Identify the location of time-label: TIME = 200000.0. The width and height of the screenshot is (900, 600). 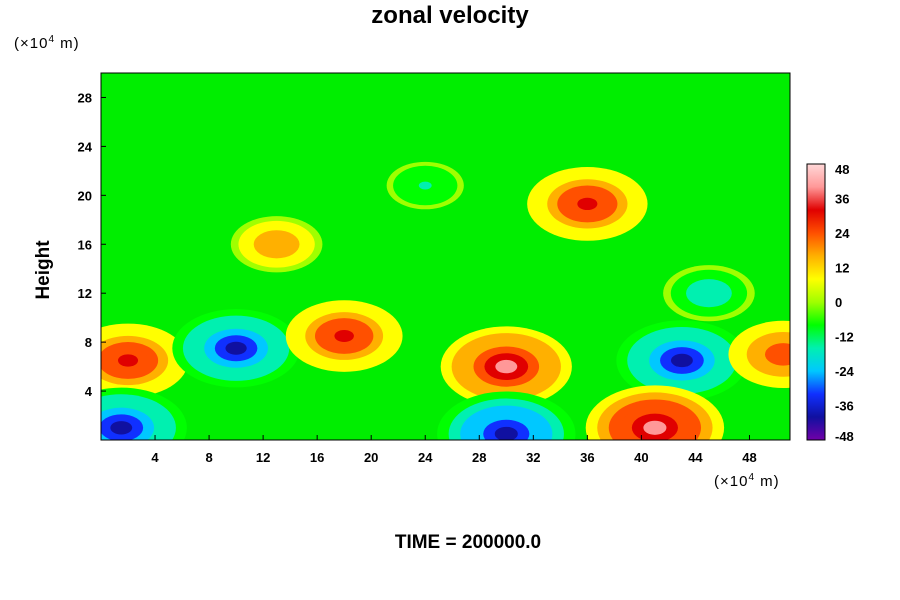
(468, 542).